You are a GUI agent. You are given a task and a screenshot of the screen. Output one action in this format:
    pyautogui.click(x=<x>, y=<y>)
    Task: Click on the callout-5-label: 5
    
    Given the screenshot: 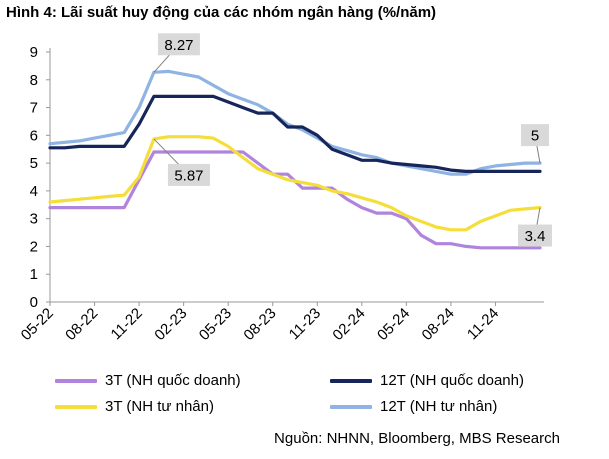 What is the action you would take?
    pyautogui.click(x=535, y=136)
    